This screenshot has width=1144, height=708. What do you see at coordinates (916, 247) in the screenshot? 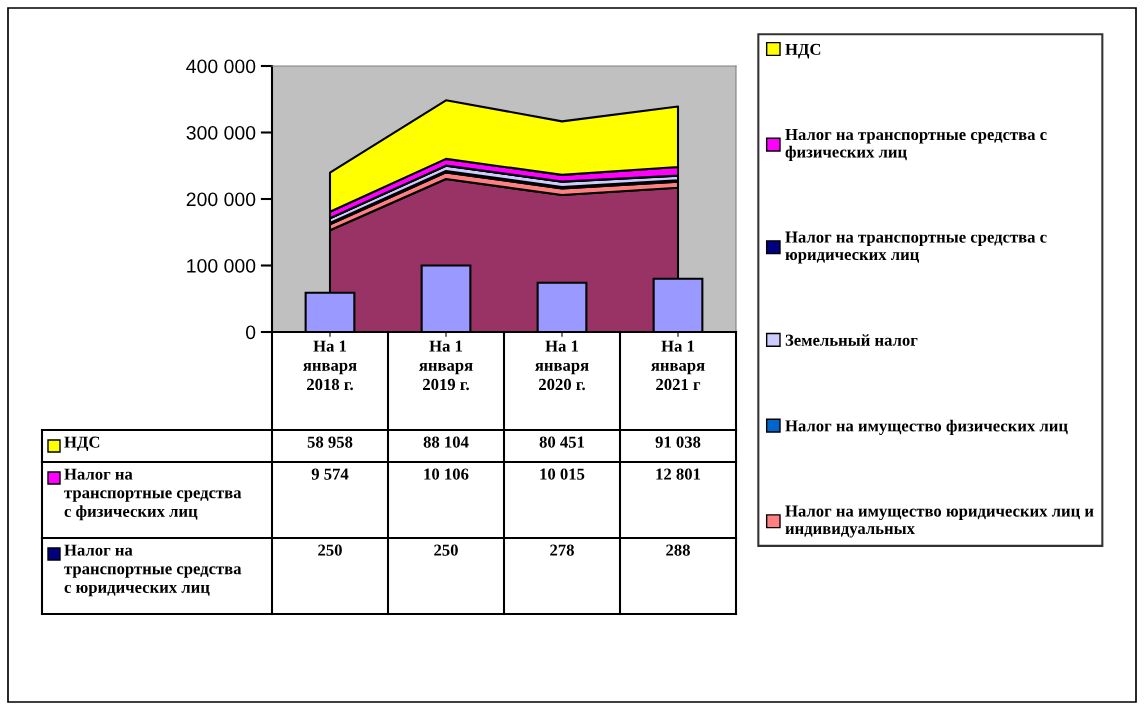
I see `legend-label: Налог на транспортные средства с юридических лиц` at bounding box center [916, 247].